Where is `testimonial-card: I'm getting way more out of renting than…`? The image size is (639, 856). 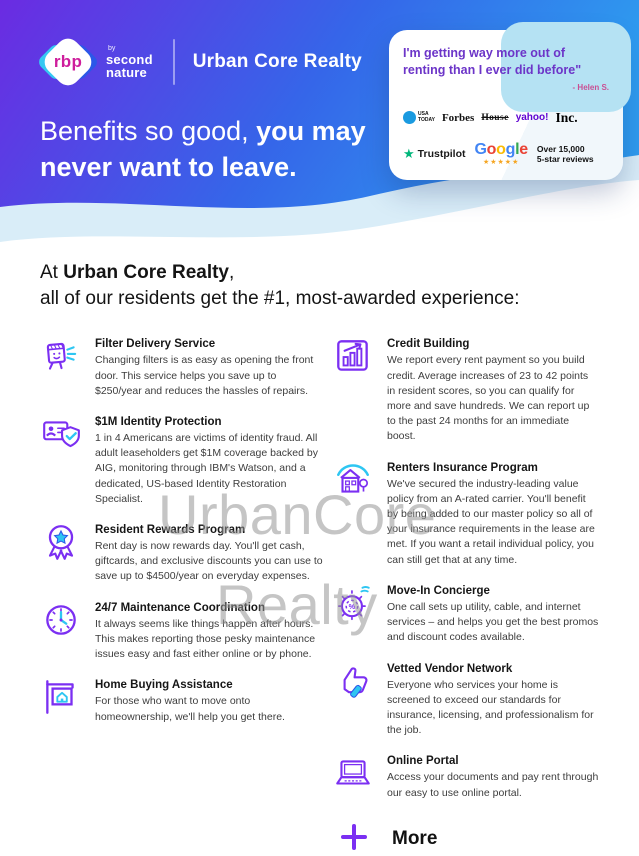 testimonial-card: I'm getting way more out of renting than… is located at coordinates (510, 101).